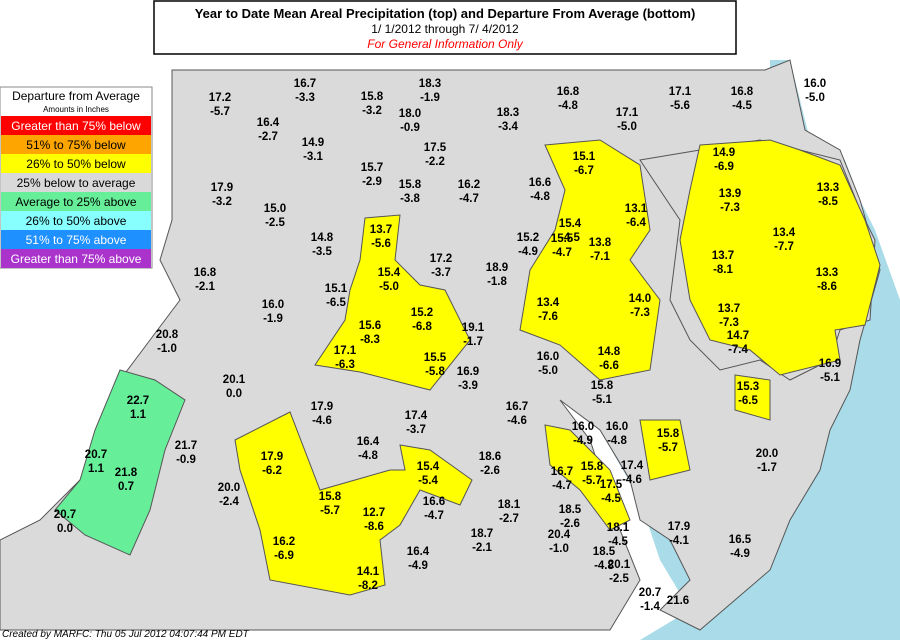 The height and width of the screenshot is (640, 900). I want to click on precip-label: 20.8, so click(167, 335).